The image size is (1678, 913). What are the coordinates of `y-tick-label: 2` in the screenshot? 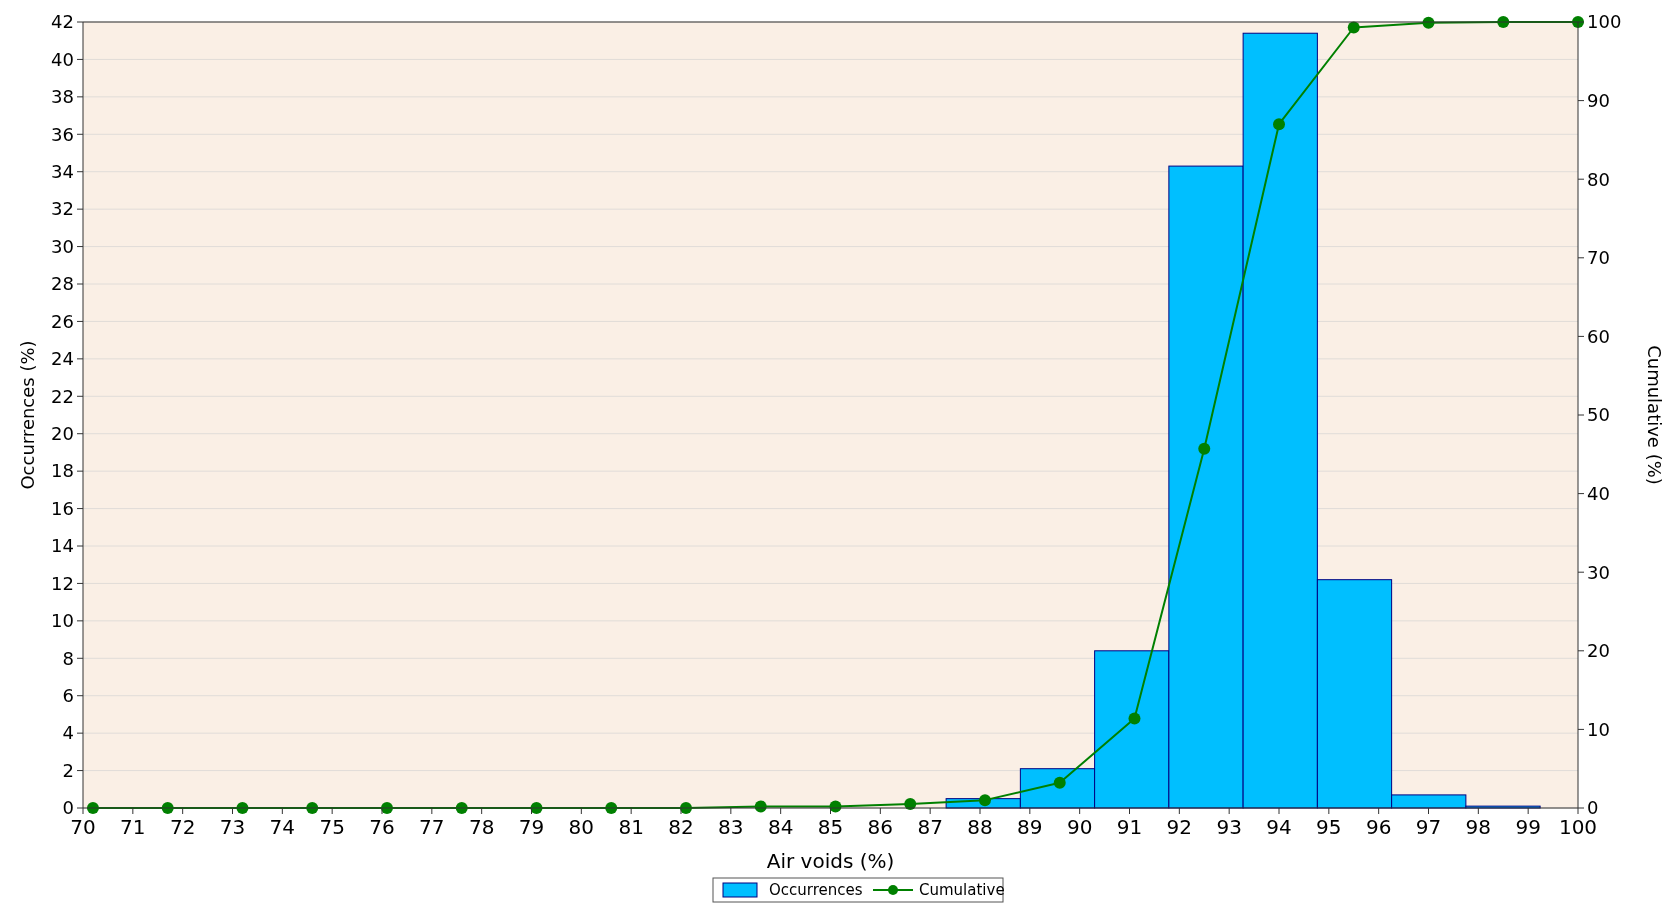 It's located at (68, 770).